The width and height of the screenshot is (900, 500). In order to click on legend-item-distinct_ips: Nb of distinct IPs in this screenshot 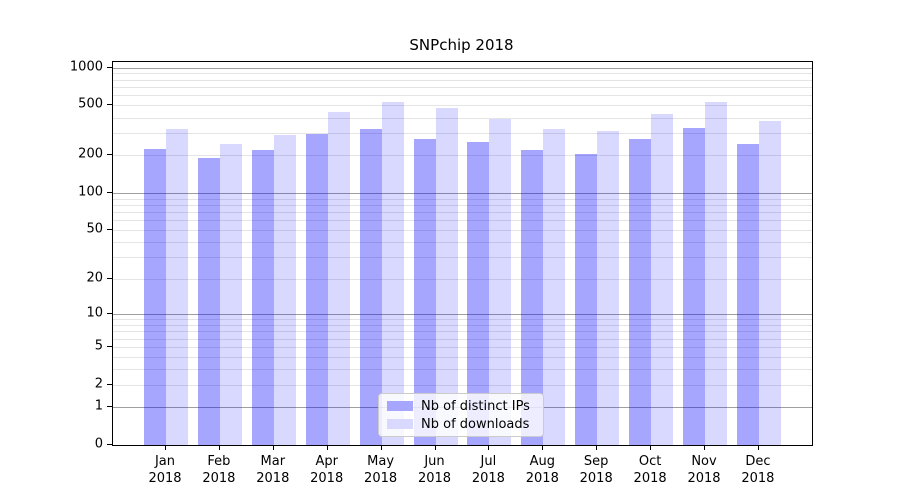, I will do `click(461, 406)`.